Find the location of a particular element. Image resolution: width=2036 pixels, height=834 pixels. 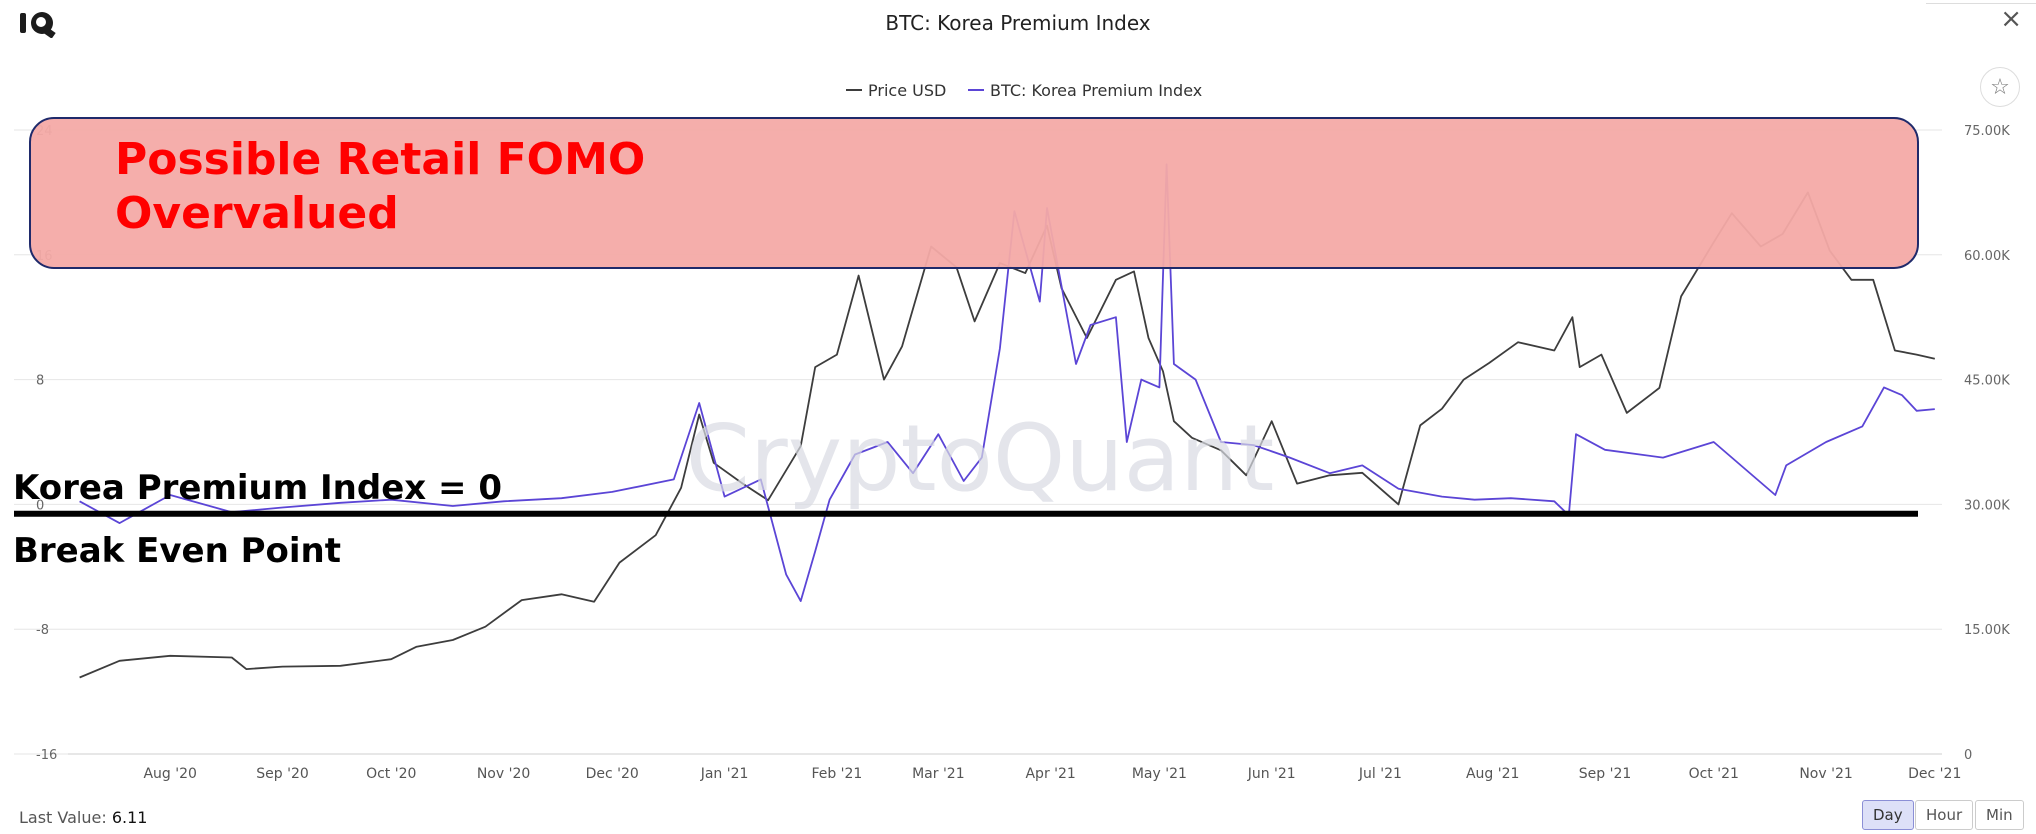

page-title: BTC: Korea Premium Index is located at coordinates (1018, 23).